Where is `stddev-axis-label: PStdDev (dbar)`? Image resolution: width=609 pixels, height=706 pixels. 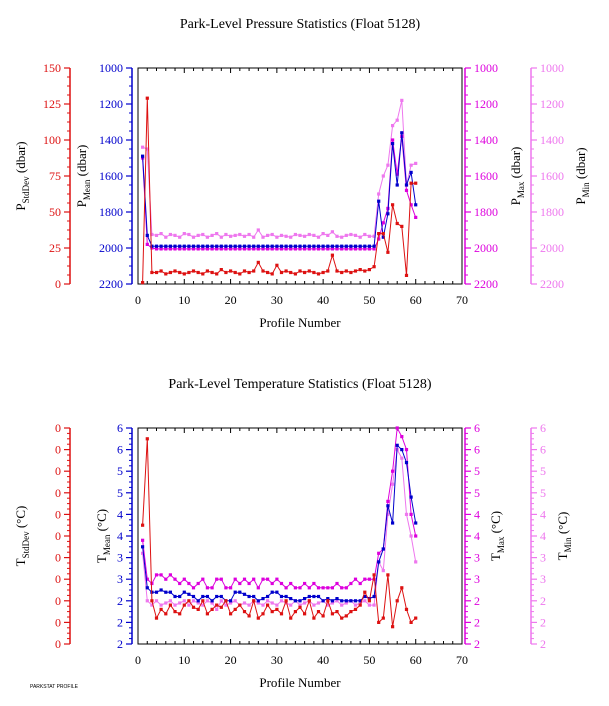 stddev-axis-label: PStdDev (dbar) is located at coordinates (22, 175).